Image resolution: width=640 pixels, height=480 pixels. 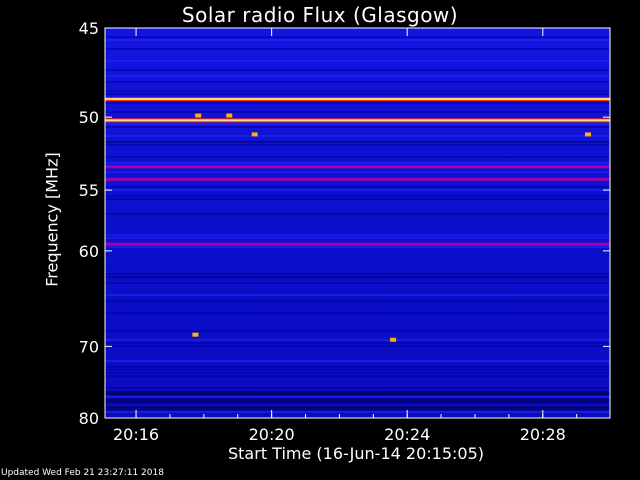 I want to click on chart-title: Solar radio Flux (Glasgow), so click(x=320, y=15).